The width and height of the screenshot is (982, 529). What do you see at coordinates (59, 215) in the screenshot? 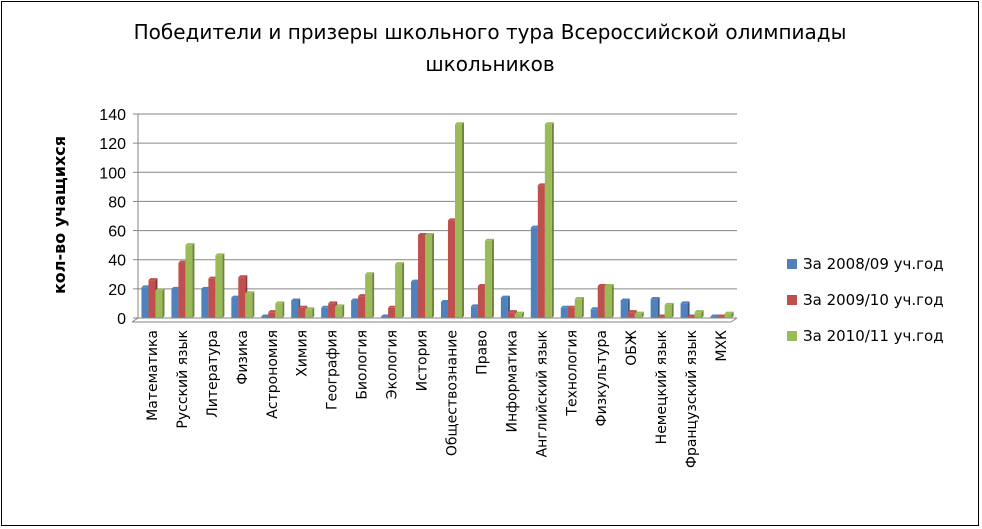
I see `y-axis-label: кол-во учащихся` at bounding box center [59, 215].